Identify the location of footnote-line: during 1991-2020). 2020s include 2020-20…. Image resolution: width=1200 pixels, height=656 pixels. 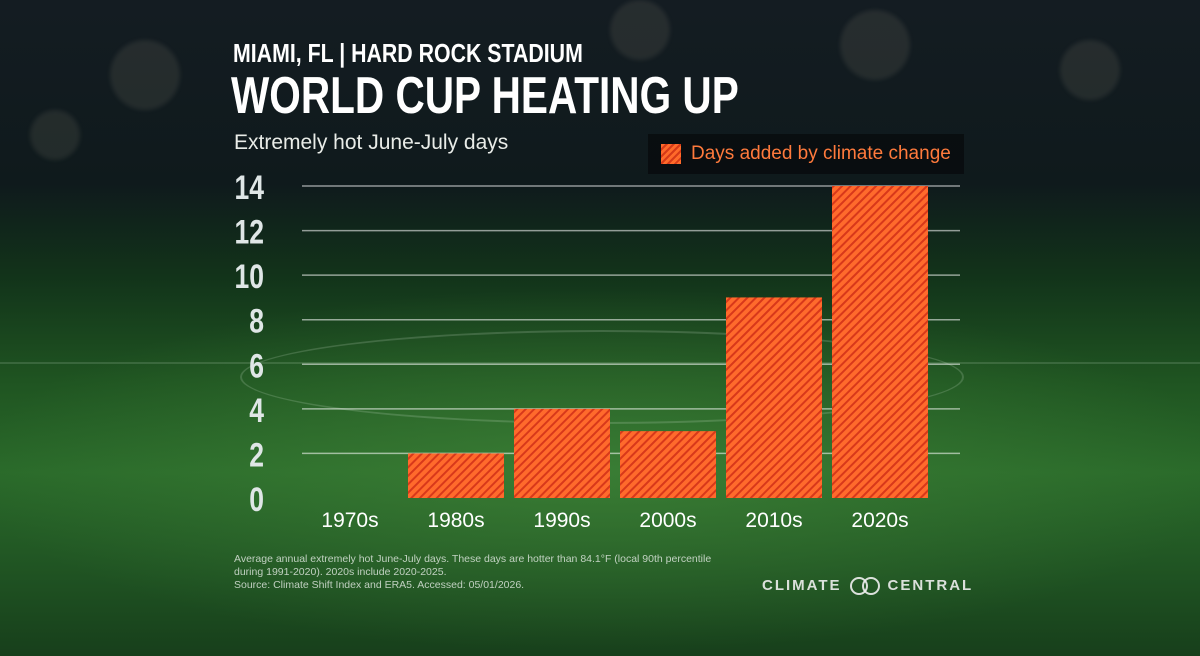
(340, 572).